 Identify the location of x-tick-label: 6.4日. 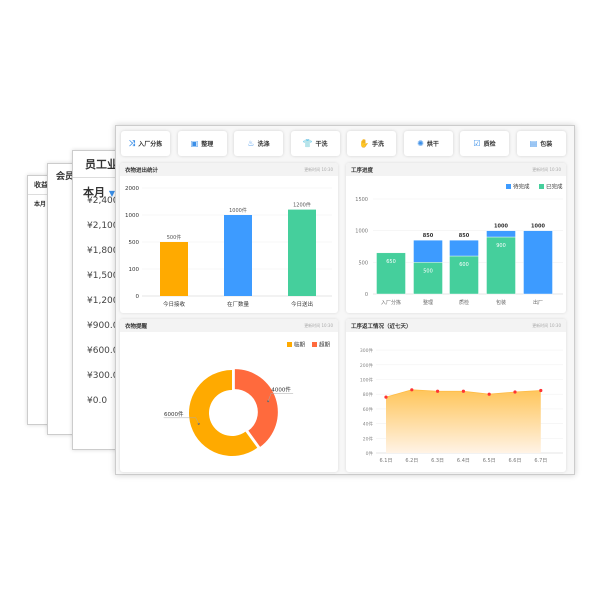
(463, 461).